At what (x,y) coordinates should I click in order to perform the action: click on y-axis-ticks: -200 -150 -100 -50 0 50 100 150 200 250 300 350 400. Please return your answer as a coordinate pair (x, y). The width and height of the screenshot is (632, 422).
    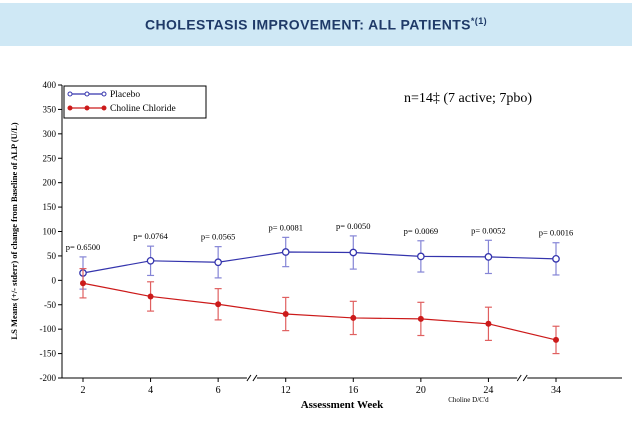
    Looking at the image, I should click on (51, 231).